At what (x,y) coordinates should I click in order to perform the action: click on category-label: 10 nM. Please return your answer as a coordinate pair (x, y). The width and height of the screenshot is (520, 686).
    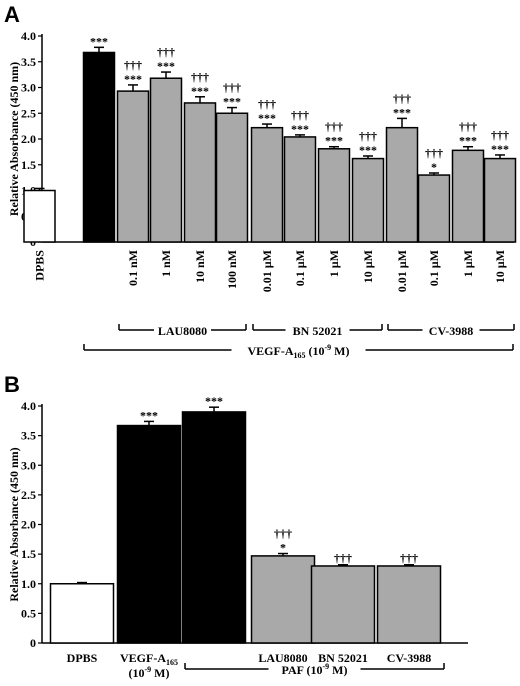
    Looking at the image, I should click on (200, 266).